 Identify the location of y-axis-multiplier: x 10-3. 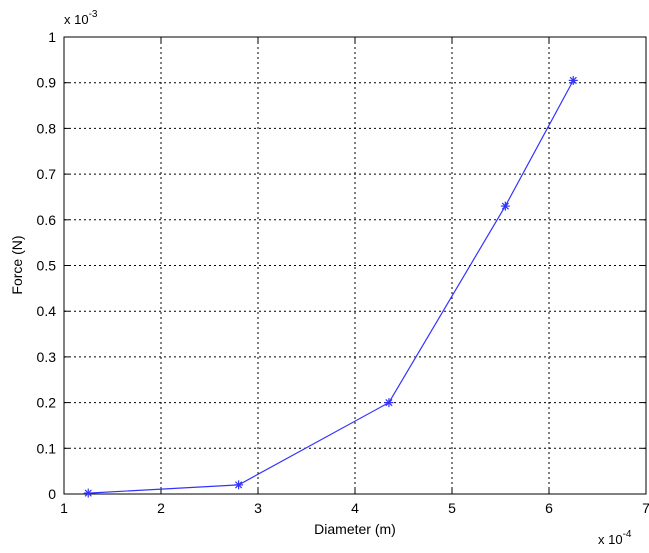
(81, 18).